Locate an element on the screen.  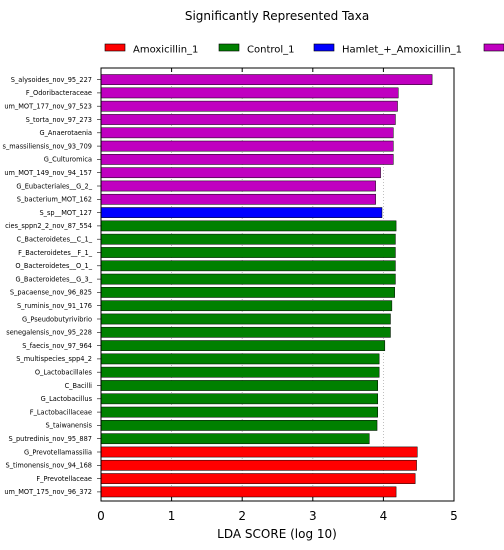
category-label: S_putredinis_nov_95_887 is located at coordinates (50, 439).